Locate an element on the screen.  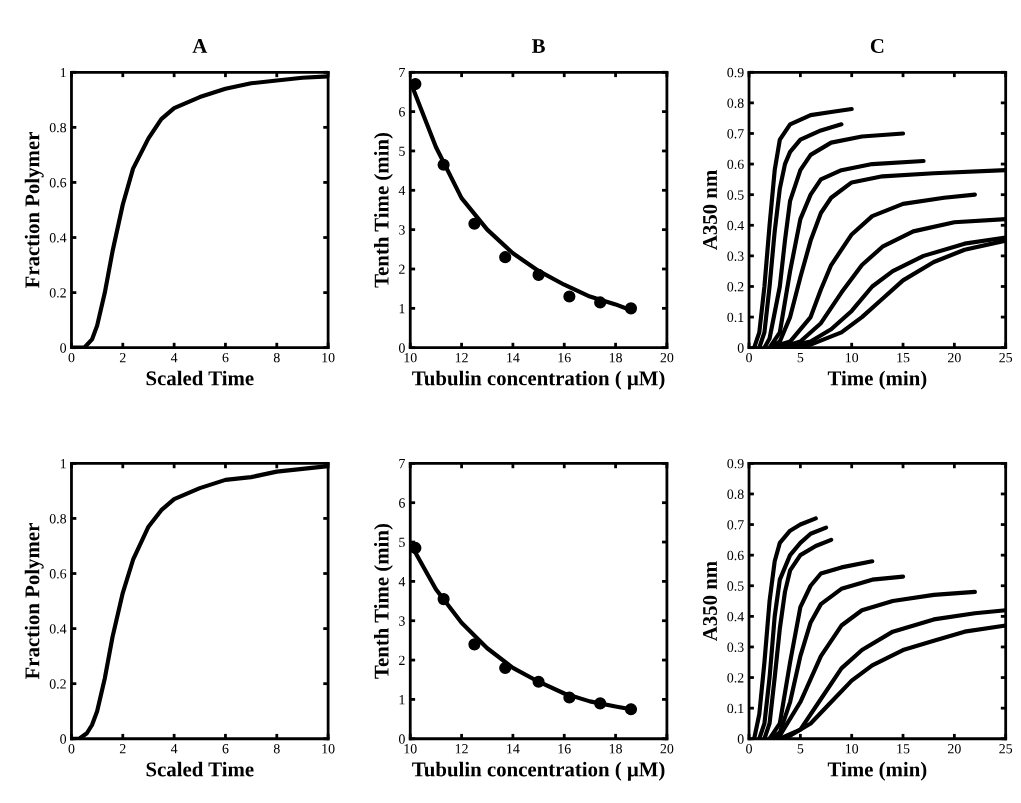
chart-title: B is located at coordinates (538, 46).